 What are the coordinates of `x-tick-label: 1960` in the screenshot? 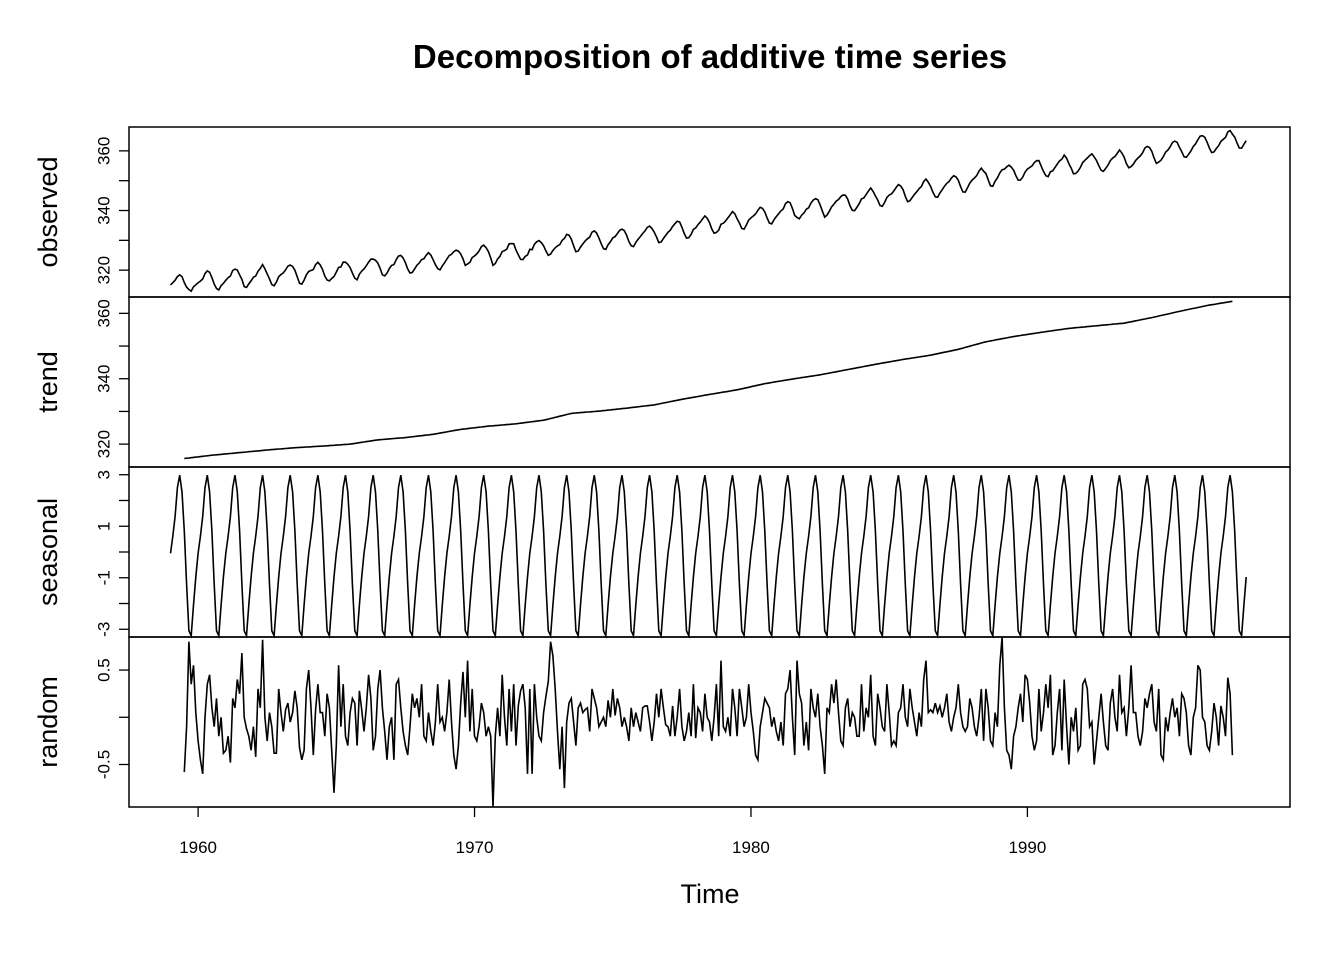 It's located at (198, 847).